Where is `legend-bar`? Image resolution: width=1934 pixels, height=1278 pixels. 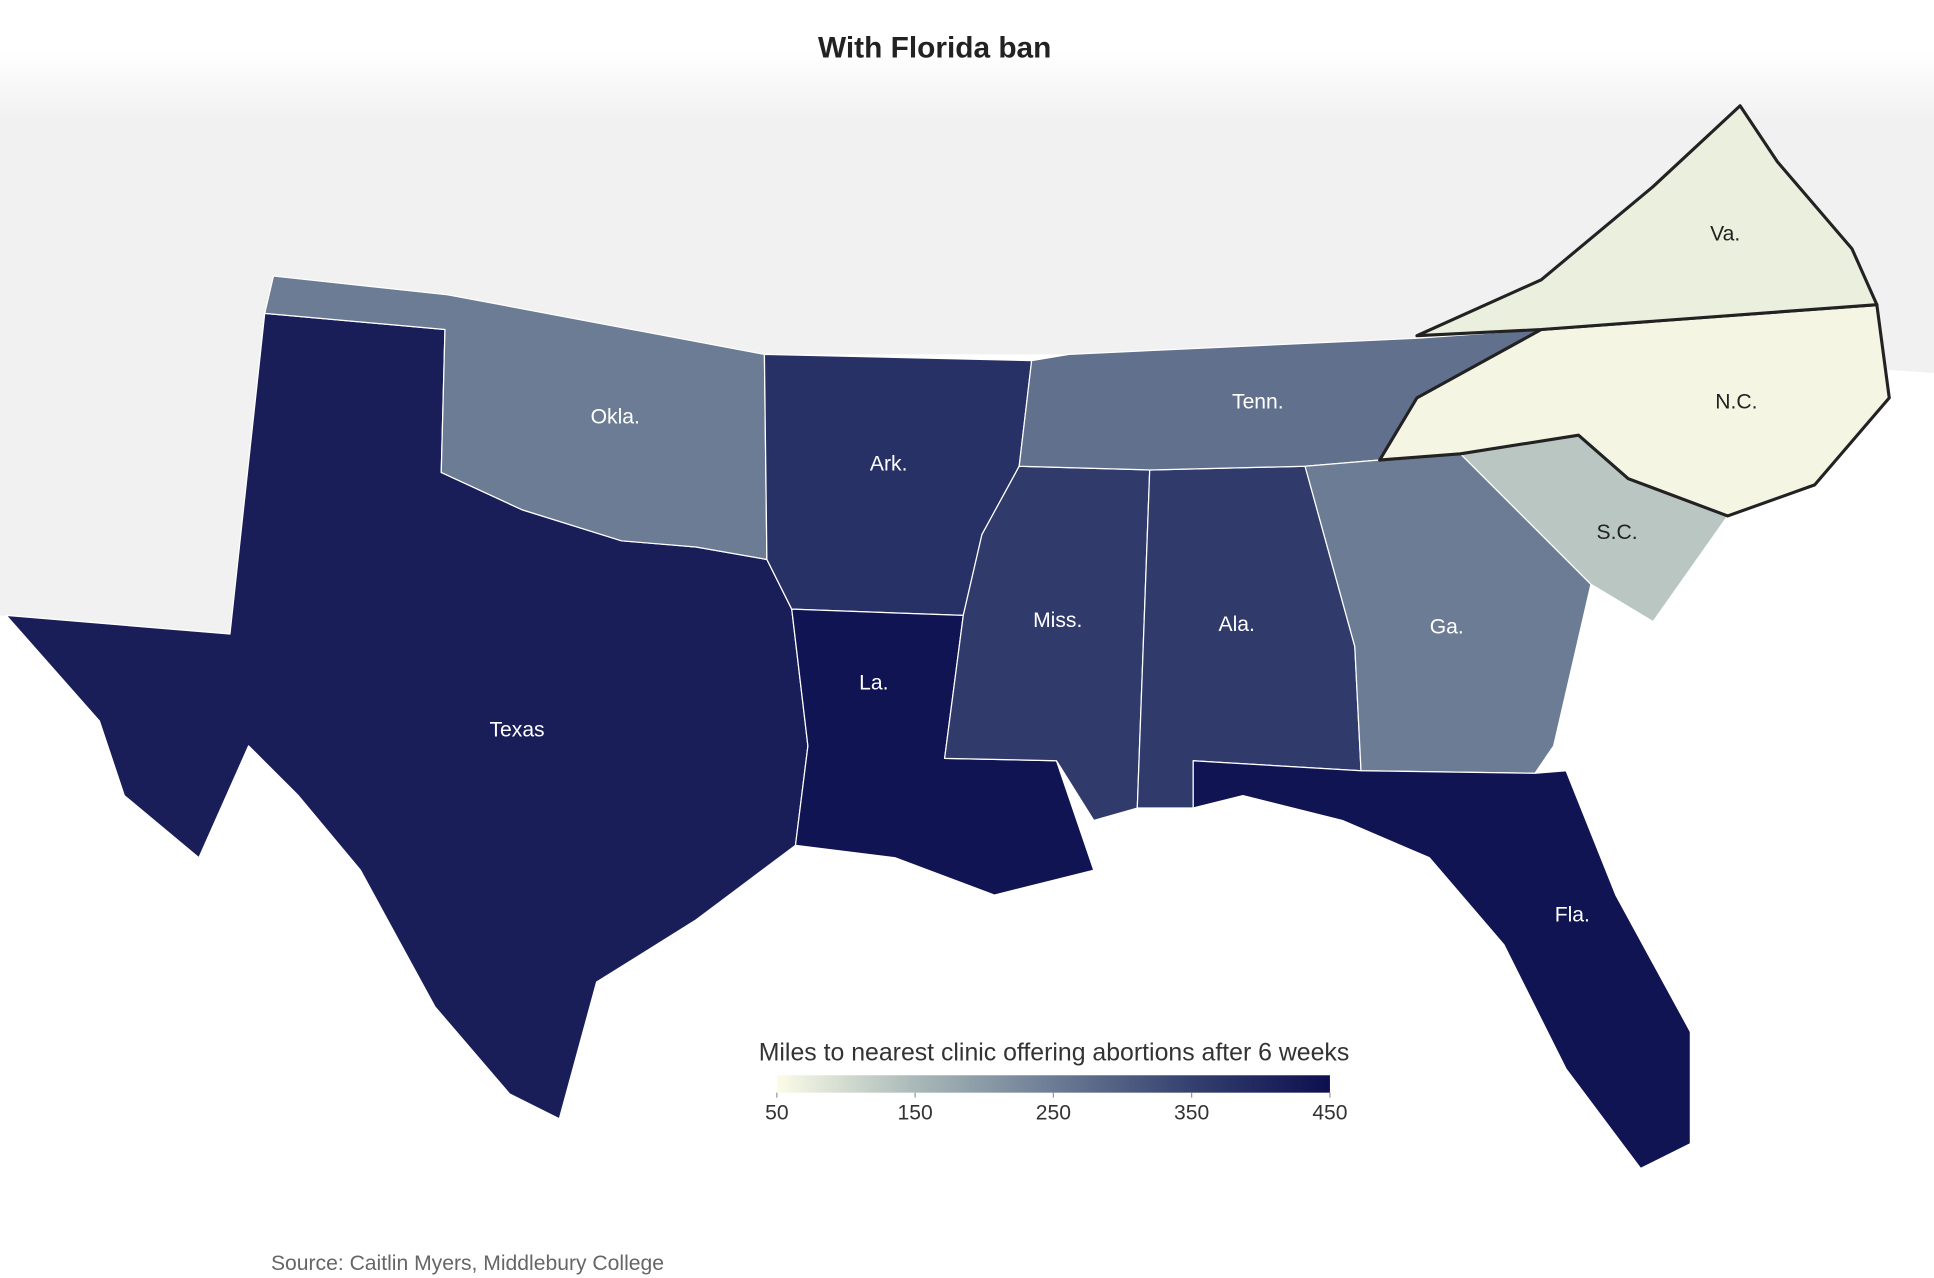
legend-bar is located at coordinates (1053, 1084).